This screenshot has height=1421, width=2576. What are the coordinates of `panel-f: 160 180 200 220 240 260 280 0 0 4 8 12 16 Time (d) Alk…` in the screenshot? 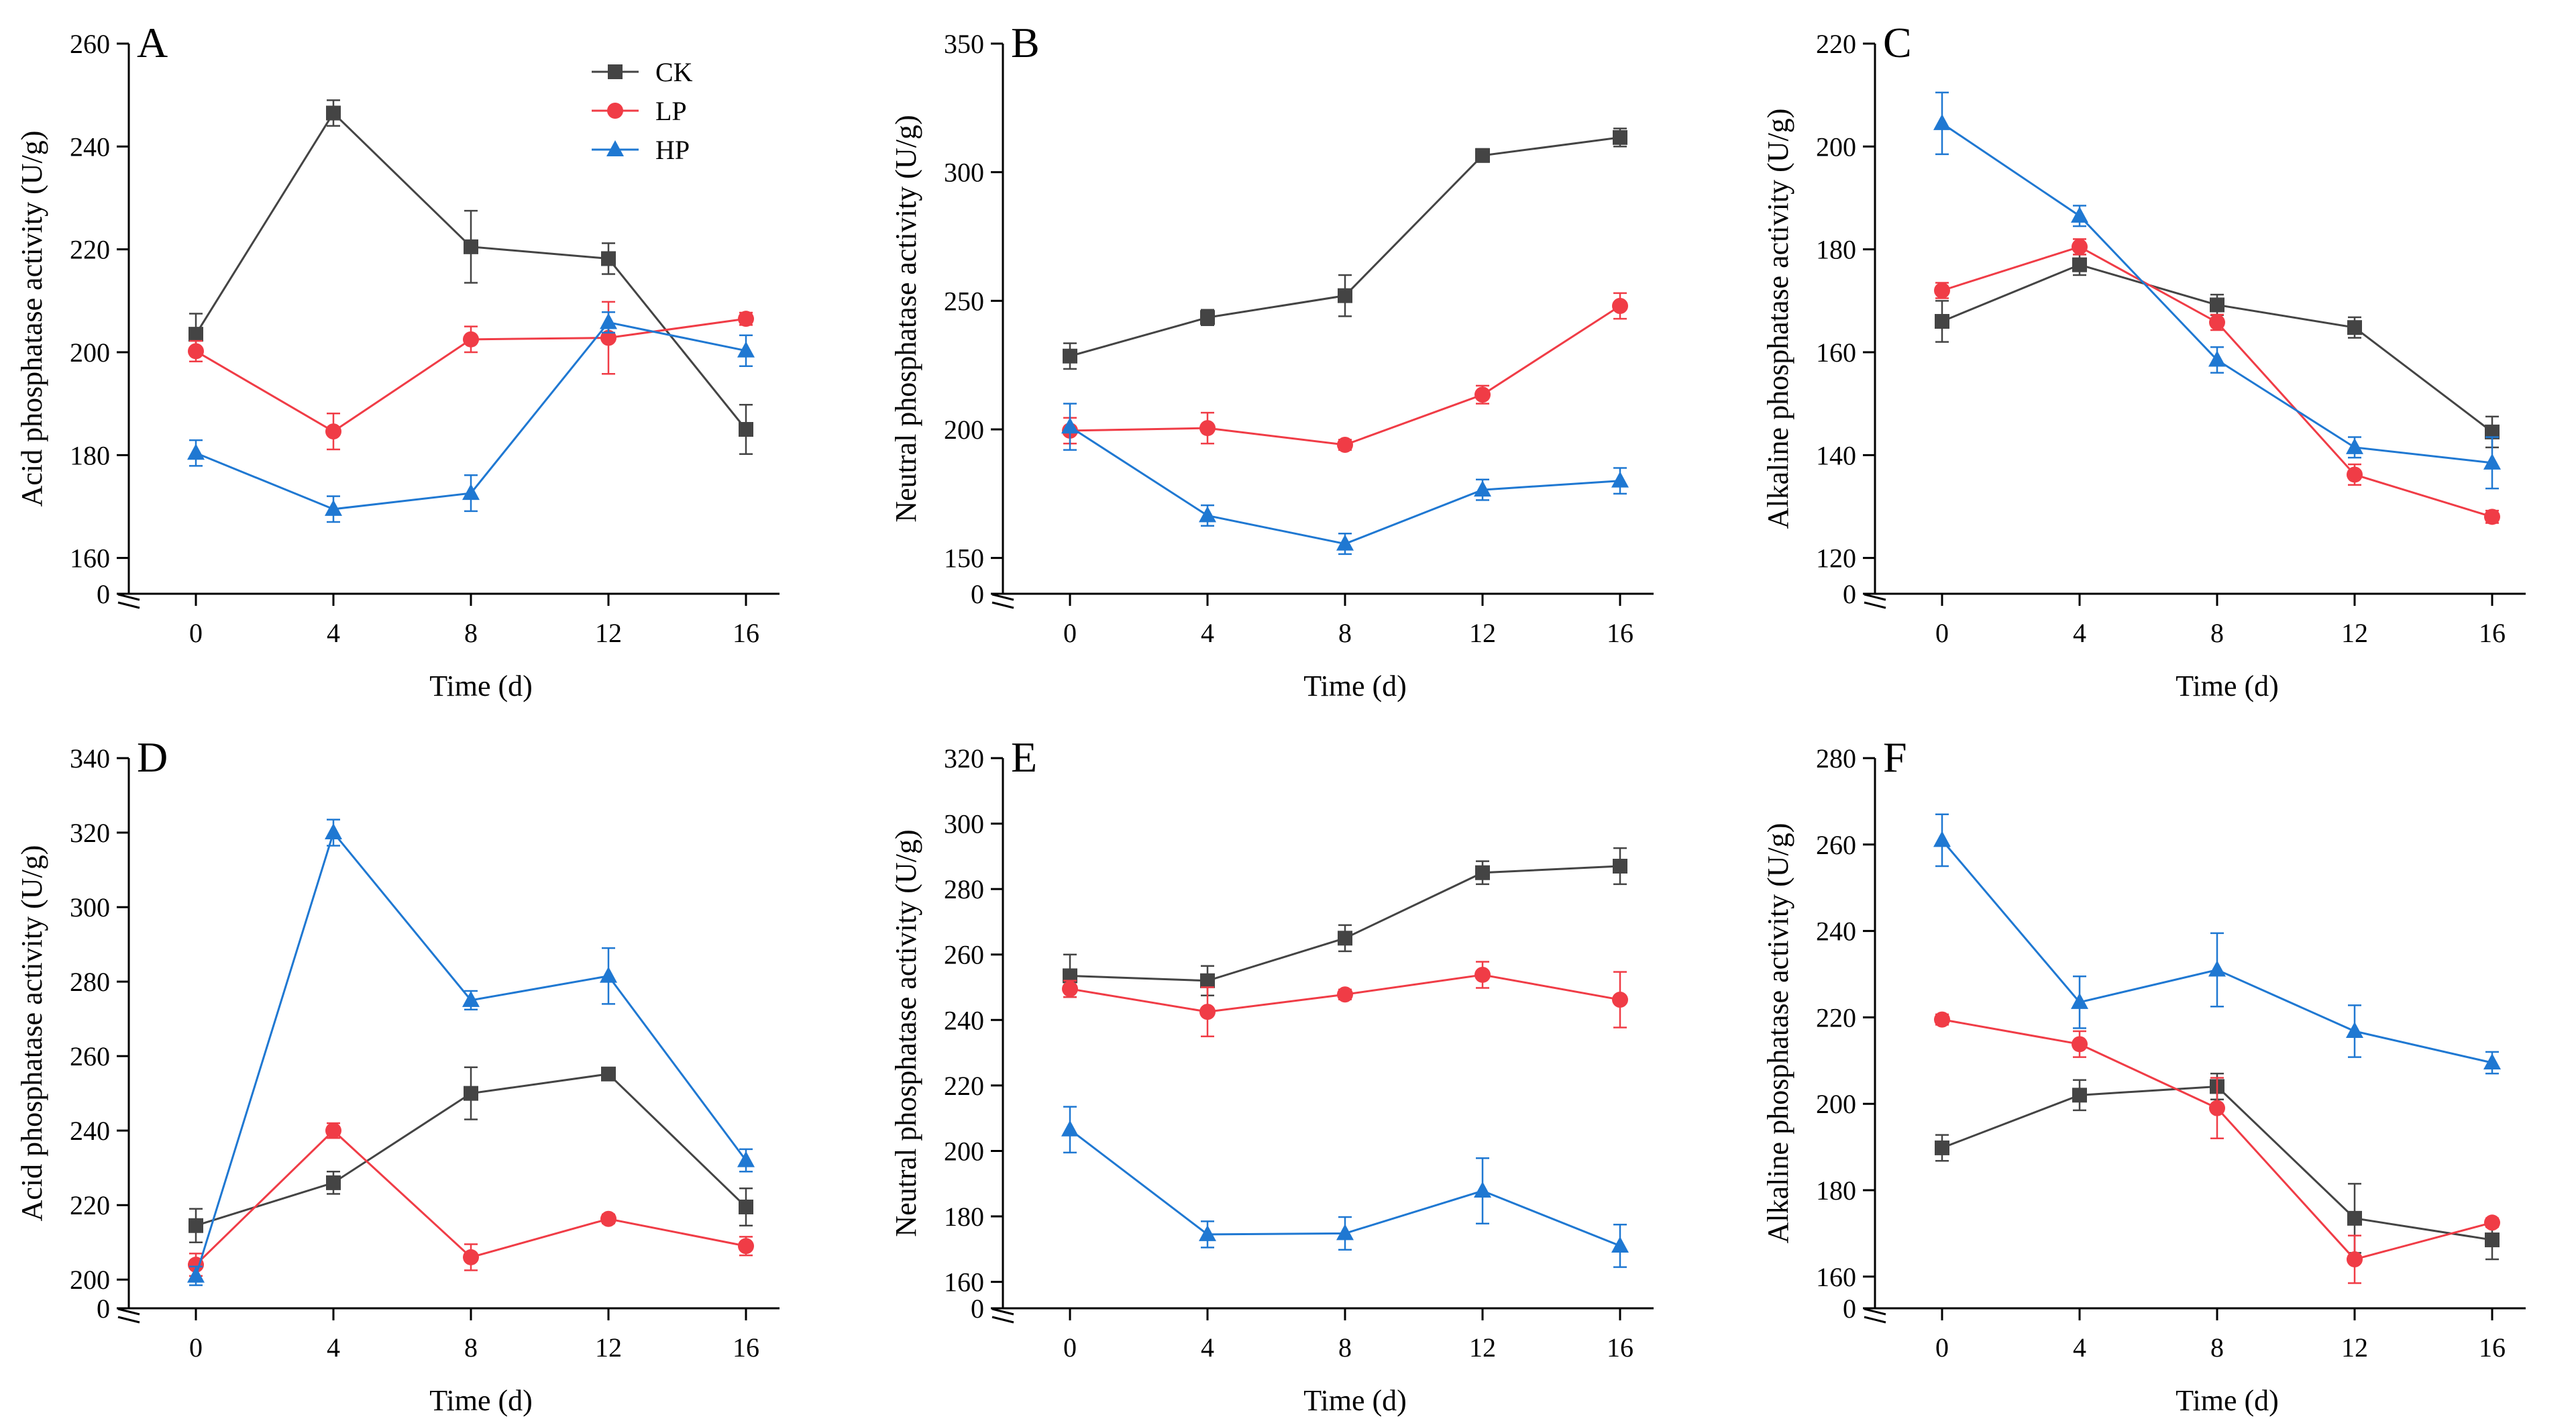 It's located at (2144, 1075).